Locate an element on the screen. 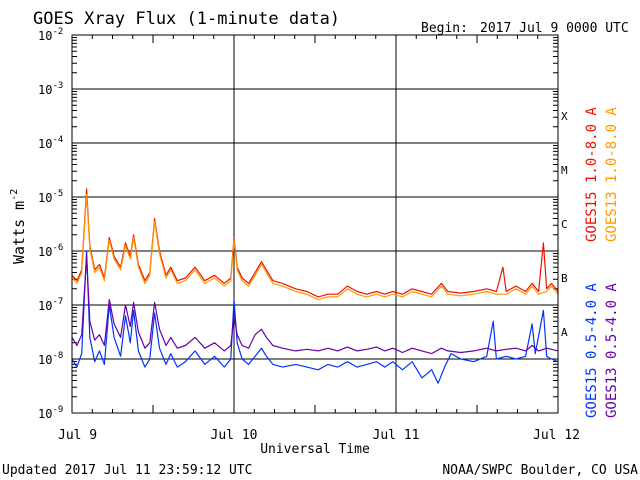 The image size is (640, 480). updated-timestamp: Updated 2017 Jul 11 23:59:12 UTC is located at coordinates (127, 470).